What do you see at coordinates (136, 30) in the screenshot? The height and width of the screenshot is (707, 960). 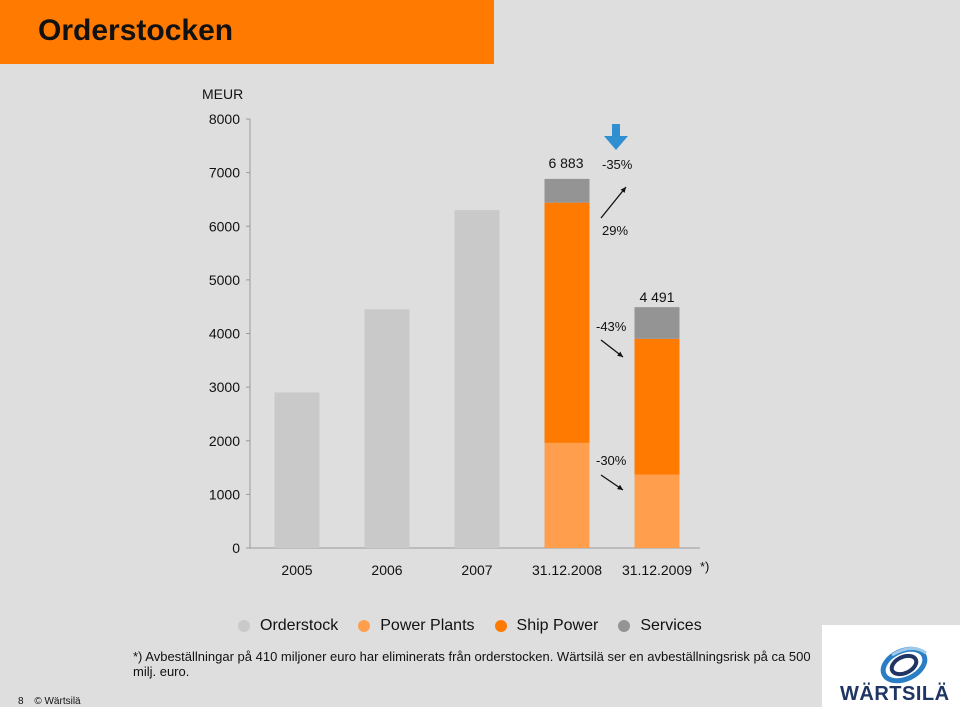 I see `page-title: Orderstocken` at bounding box center [136, 30].